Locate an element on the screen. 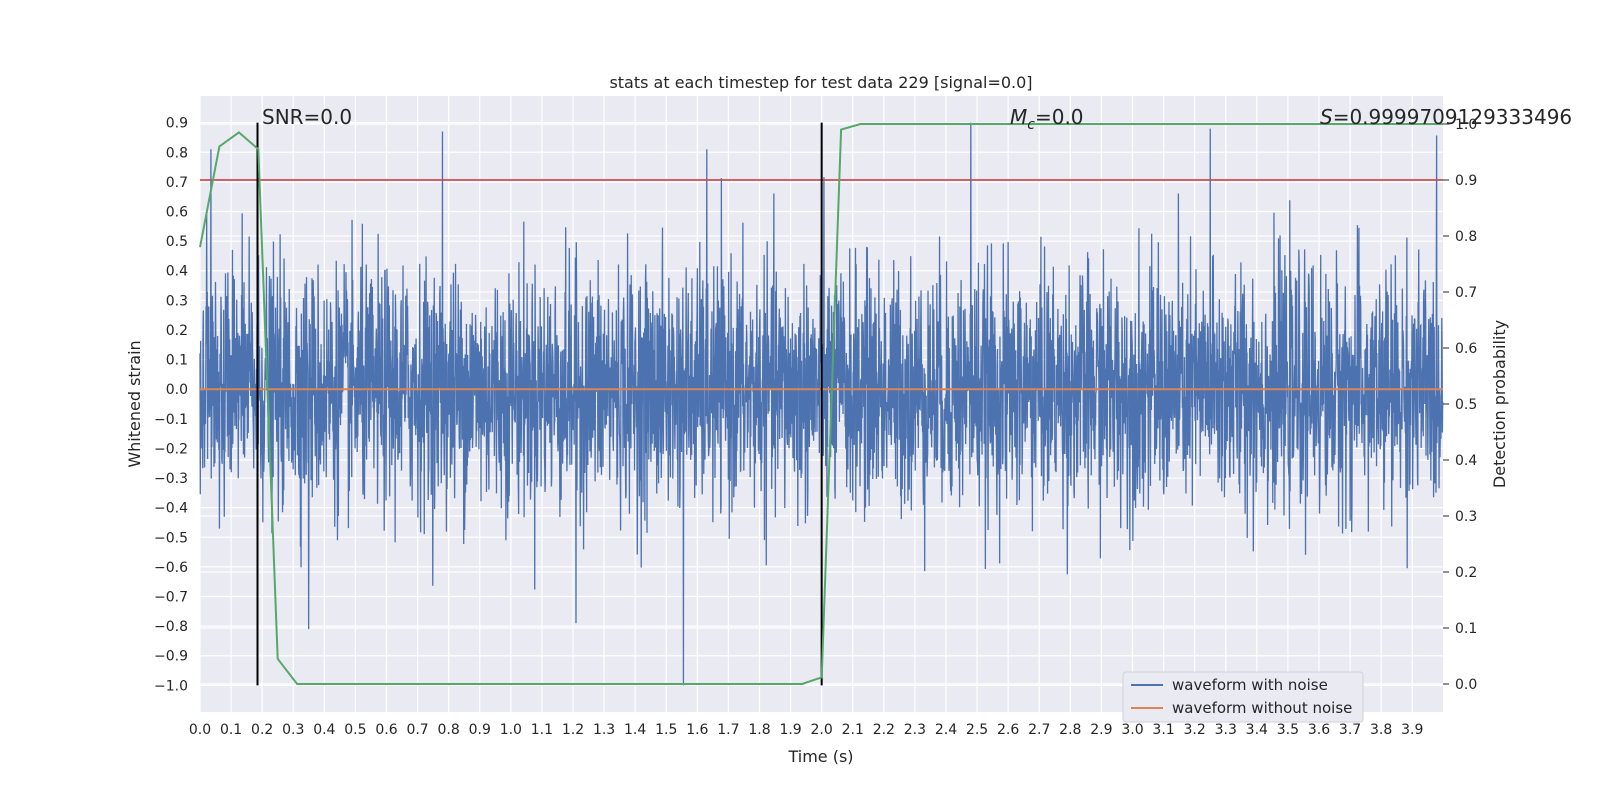  x-tick-label: 2.9 is located at coordinates (1101, 730).